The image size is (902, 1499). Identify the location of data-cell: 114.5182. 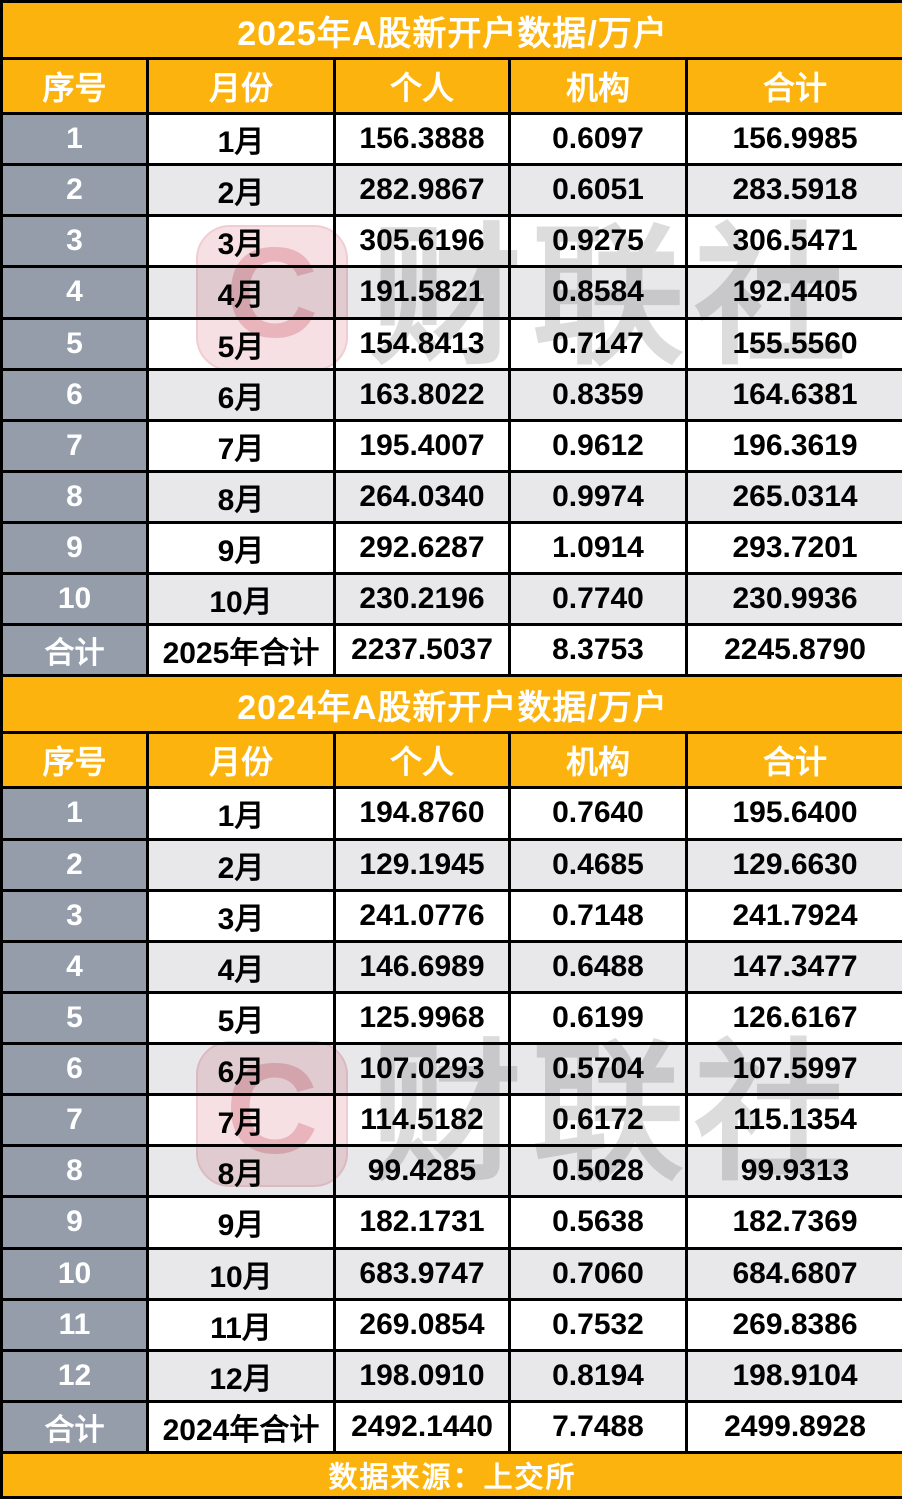
(422, 1120).